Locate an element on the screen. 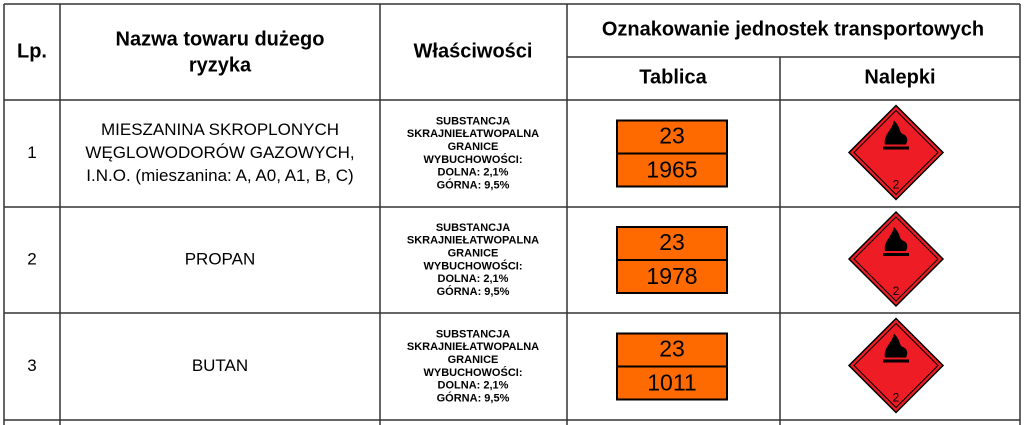 The width and height of the screenshot is (1024, 425). row-lp: 3 is located at coordinates (31, 365).